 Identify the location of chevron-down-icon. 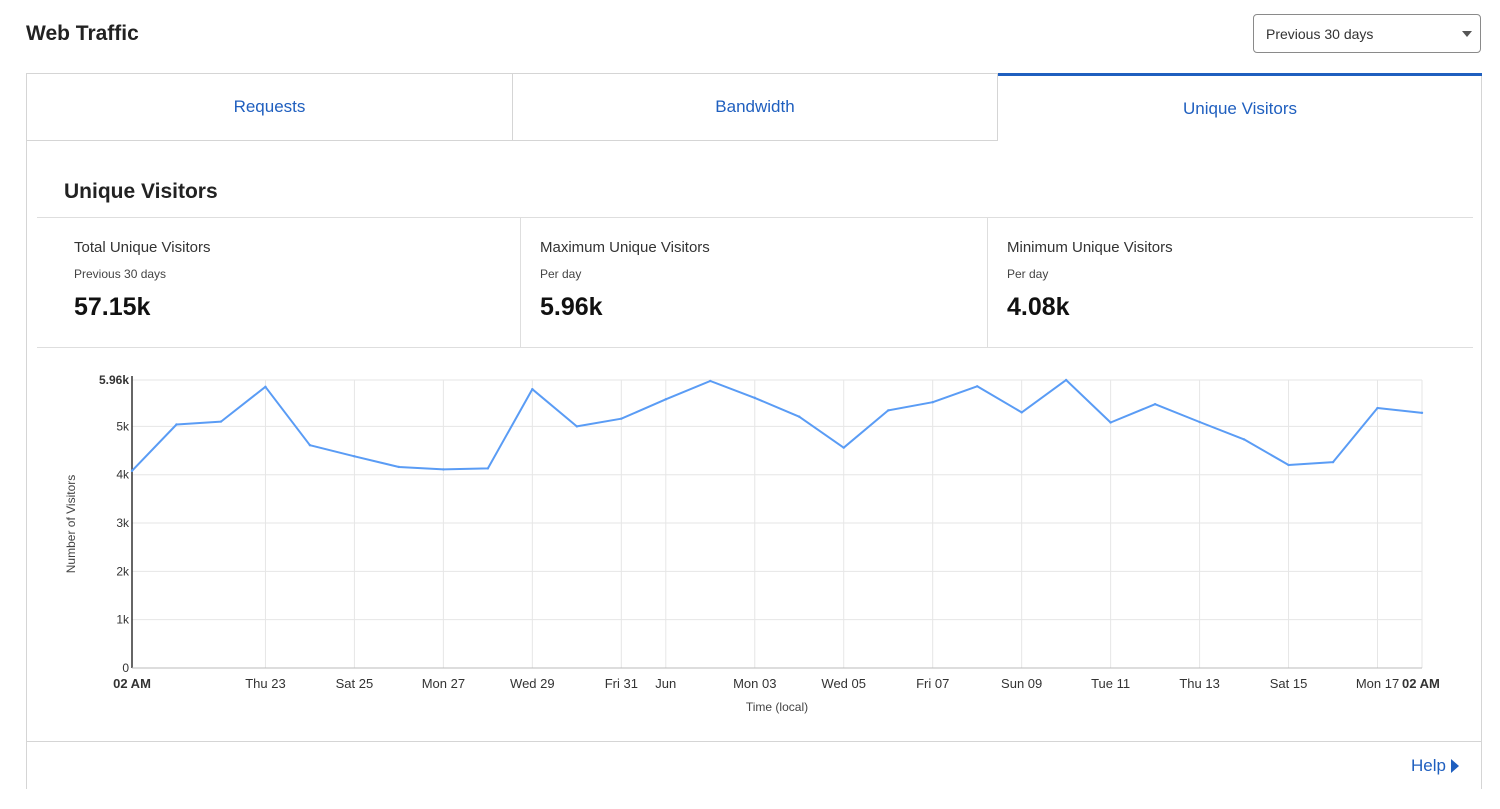
(1467, 34).